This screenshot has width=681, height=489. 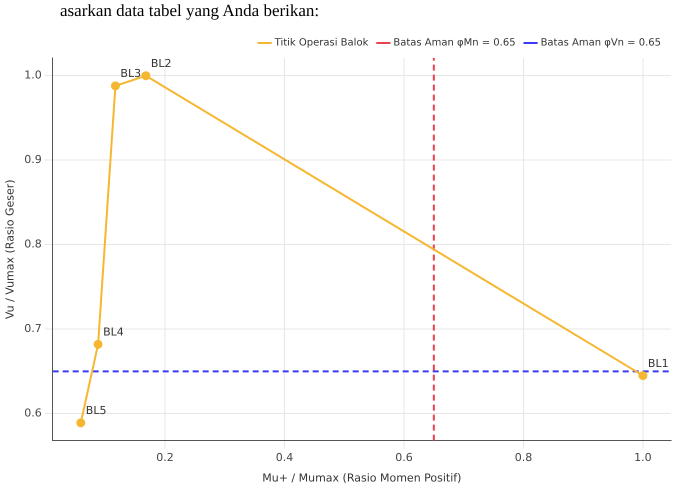 What do you see at coordinates (96, 411) in the screenshot?
I see `annotation: BL5` at bounding box center [96, 411].